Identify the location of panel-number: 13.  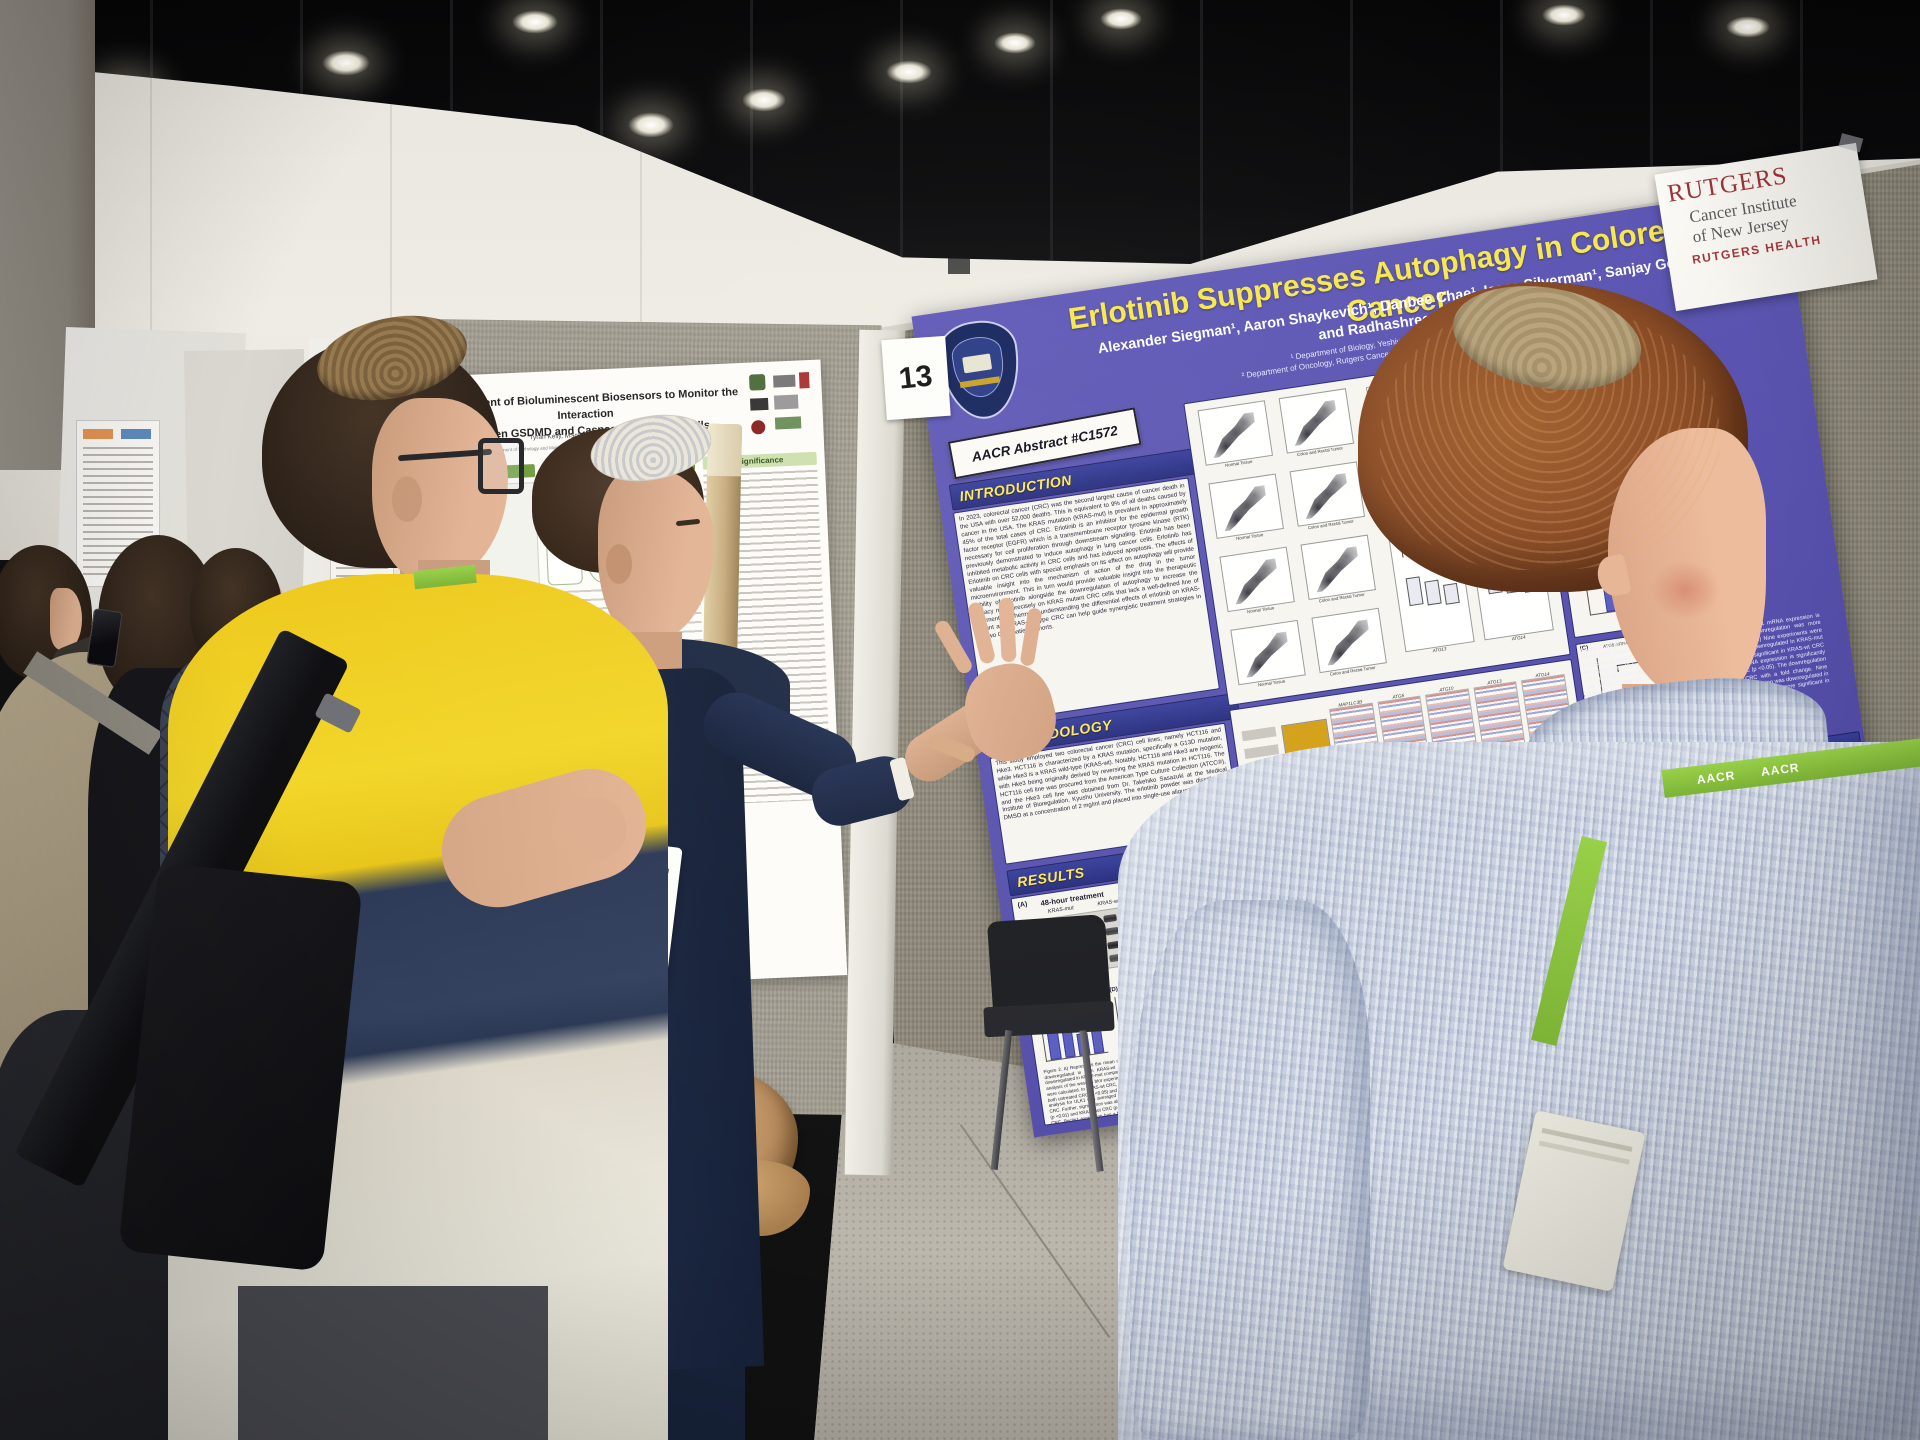
(916, 377).